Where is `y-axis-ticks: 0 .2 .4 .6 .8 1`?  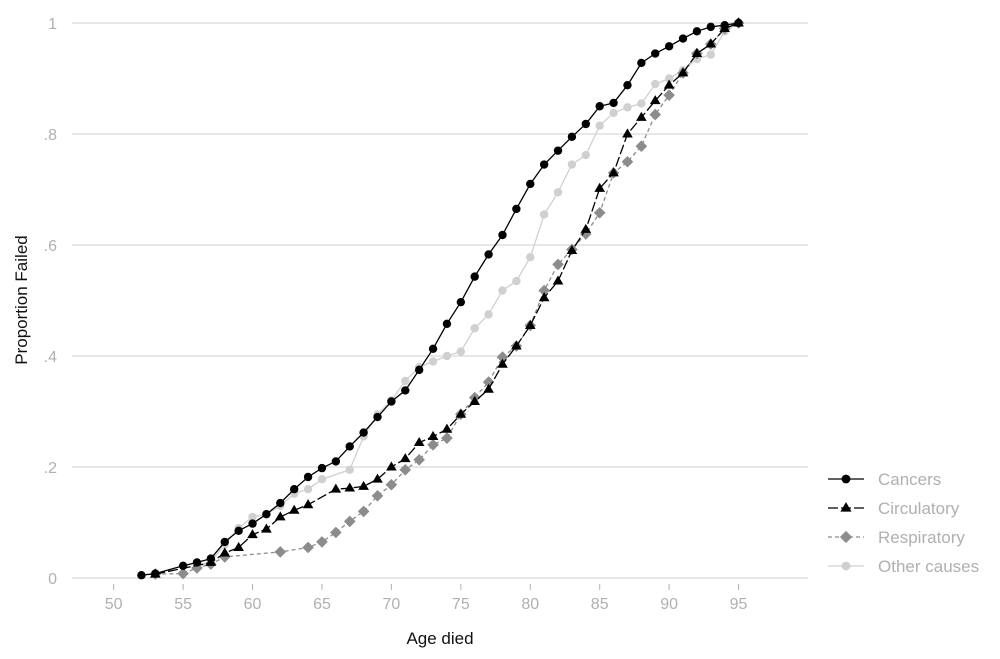 y-axis-ticks: 0 .2 .4 .6 .8 1 is located at coordinates (50, 302).